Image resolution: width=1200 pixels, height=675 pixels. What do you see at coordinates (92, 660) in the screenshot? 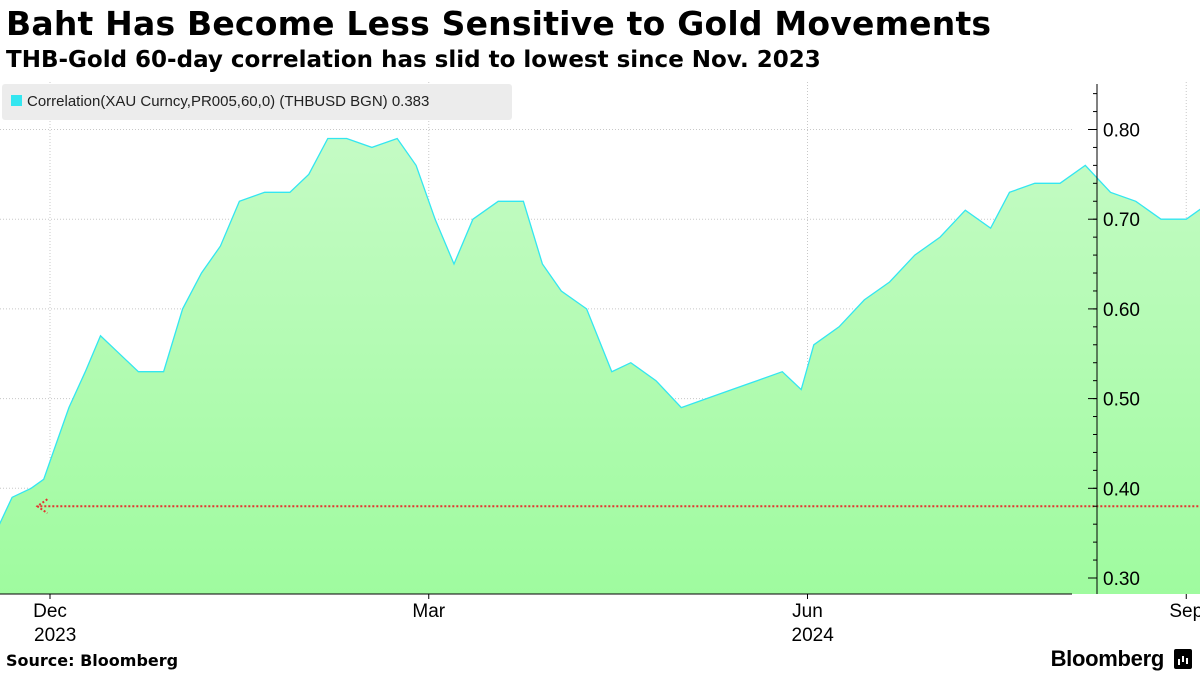
I see `source-note: Source: Bloomberg` at bounding box center [92, 660].